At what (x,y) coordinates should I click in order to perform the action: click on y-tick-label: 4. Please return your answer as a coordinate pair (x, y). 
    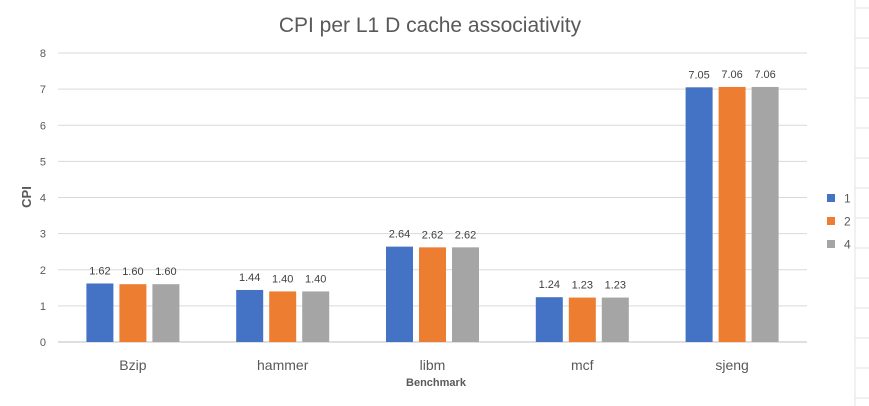
    Looking at the image, I should click on (43, 199).